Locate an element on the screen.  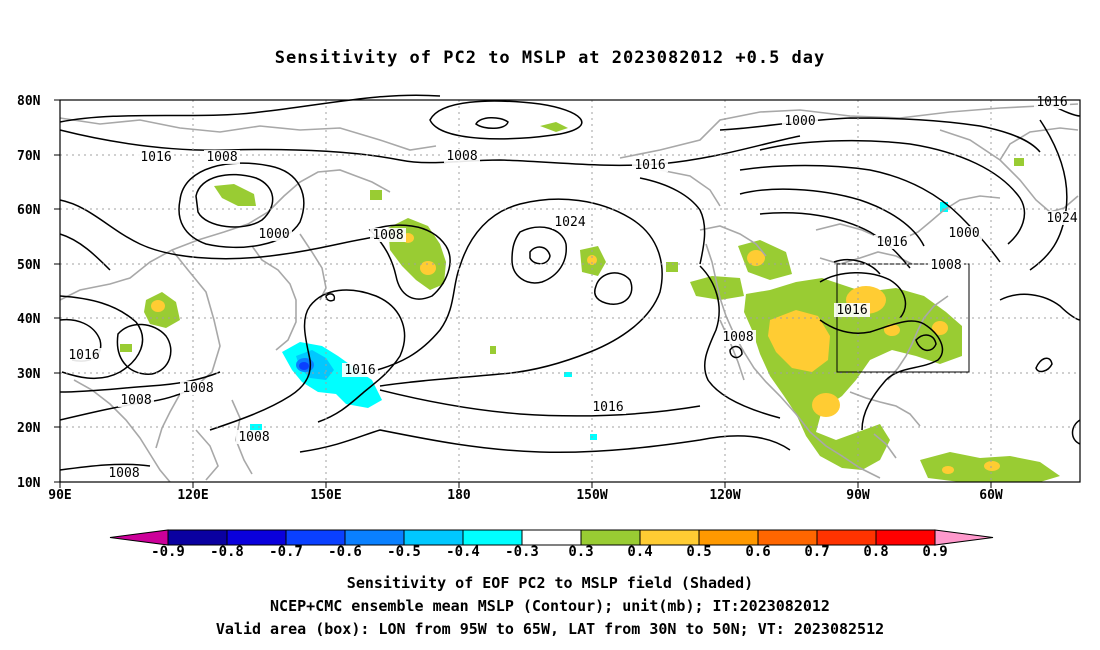
colorbar-arrow-low is located at coordinates (139, 537).